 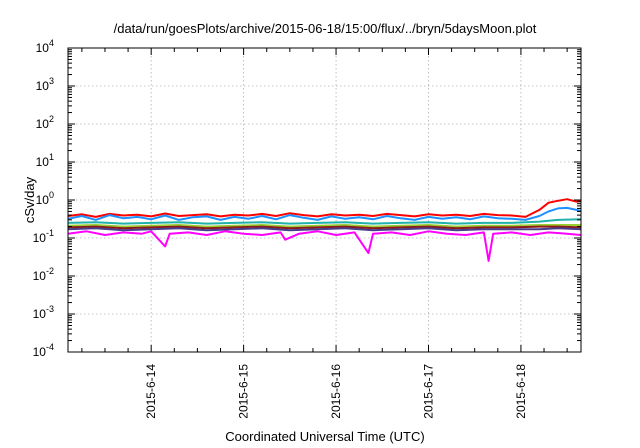 I want to click on y-tick-exponent: -4, so click(x=50, y=347).